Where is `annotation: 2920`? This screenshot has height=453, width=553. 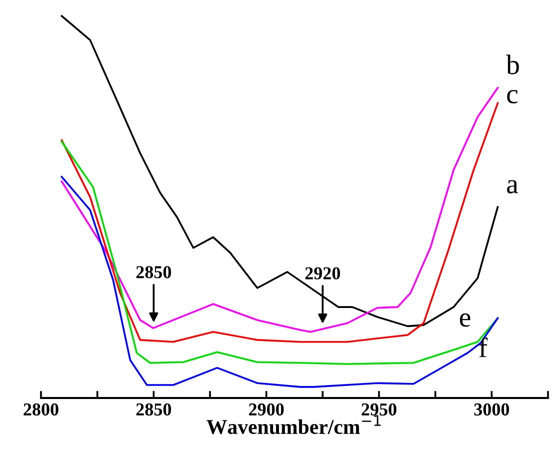 annotation: 2920 is located at coordinates (322, 273).